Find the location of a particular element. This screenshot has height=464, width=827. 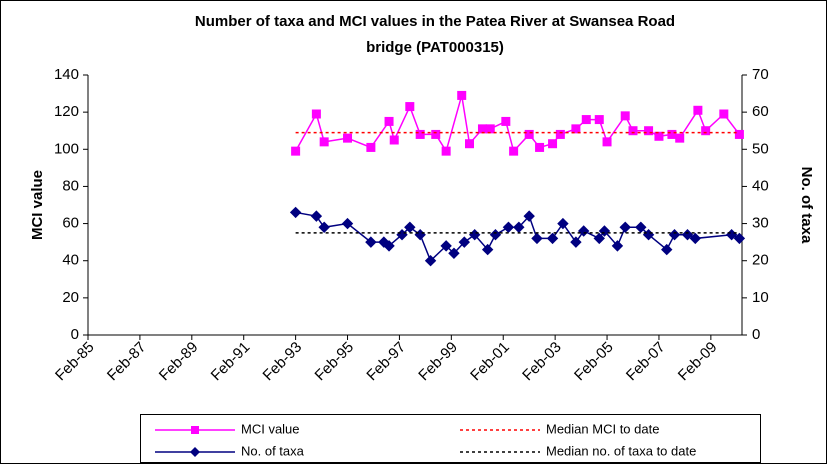

y2-tick-label: 40 is located at coordinates (760, 185).